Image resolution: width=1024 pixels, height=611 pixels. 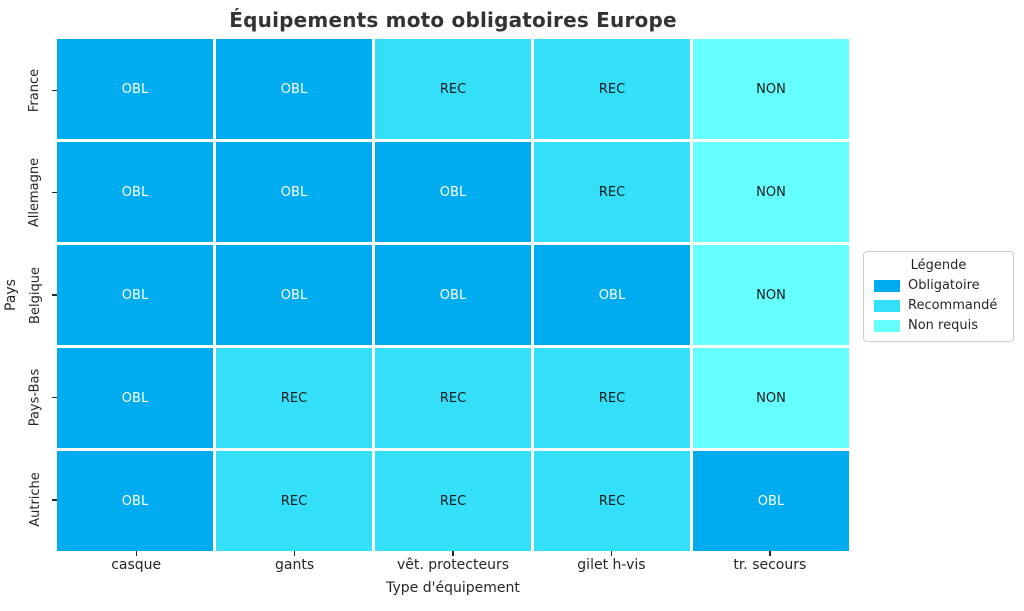 What do you see at coordinates (35, 397) in the screenshot?
I see `y-tick-label: Pays-Bas` at bounding box center [35, 397].